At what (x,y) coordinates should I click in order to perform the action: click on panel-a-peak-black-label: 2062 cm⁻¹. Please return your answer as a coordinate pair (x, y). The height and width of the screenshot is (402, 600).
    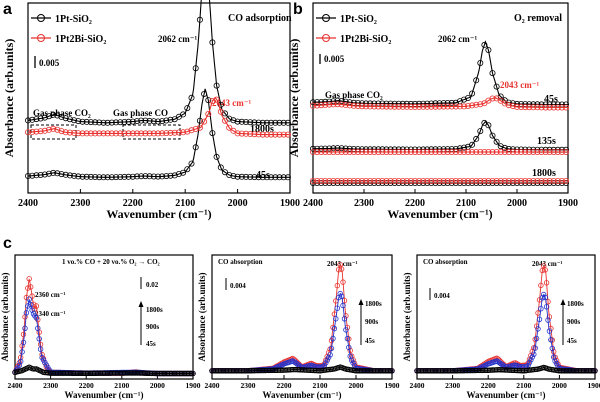
    Looking at the image, I should click on (177, 39).